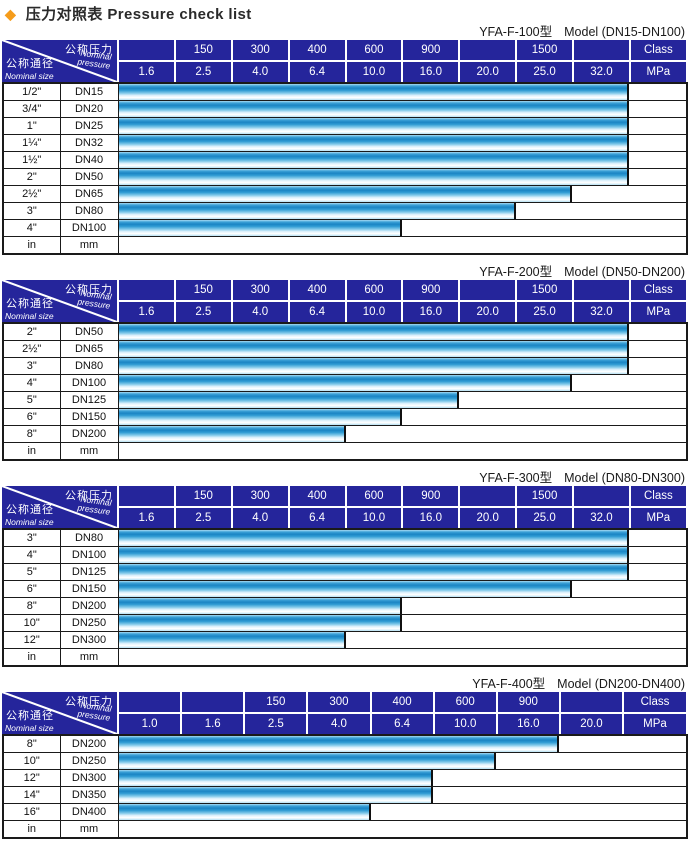 This screenshot has height=843, width=688. I want to click on class-header-cell: 400, so click(402, 702).